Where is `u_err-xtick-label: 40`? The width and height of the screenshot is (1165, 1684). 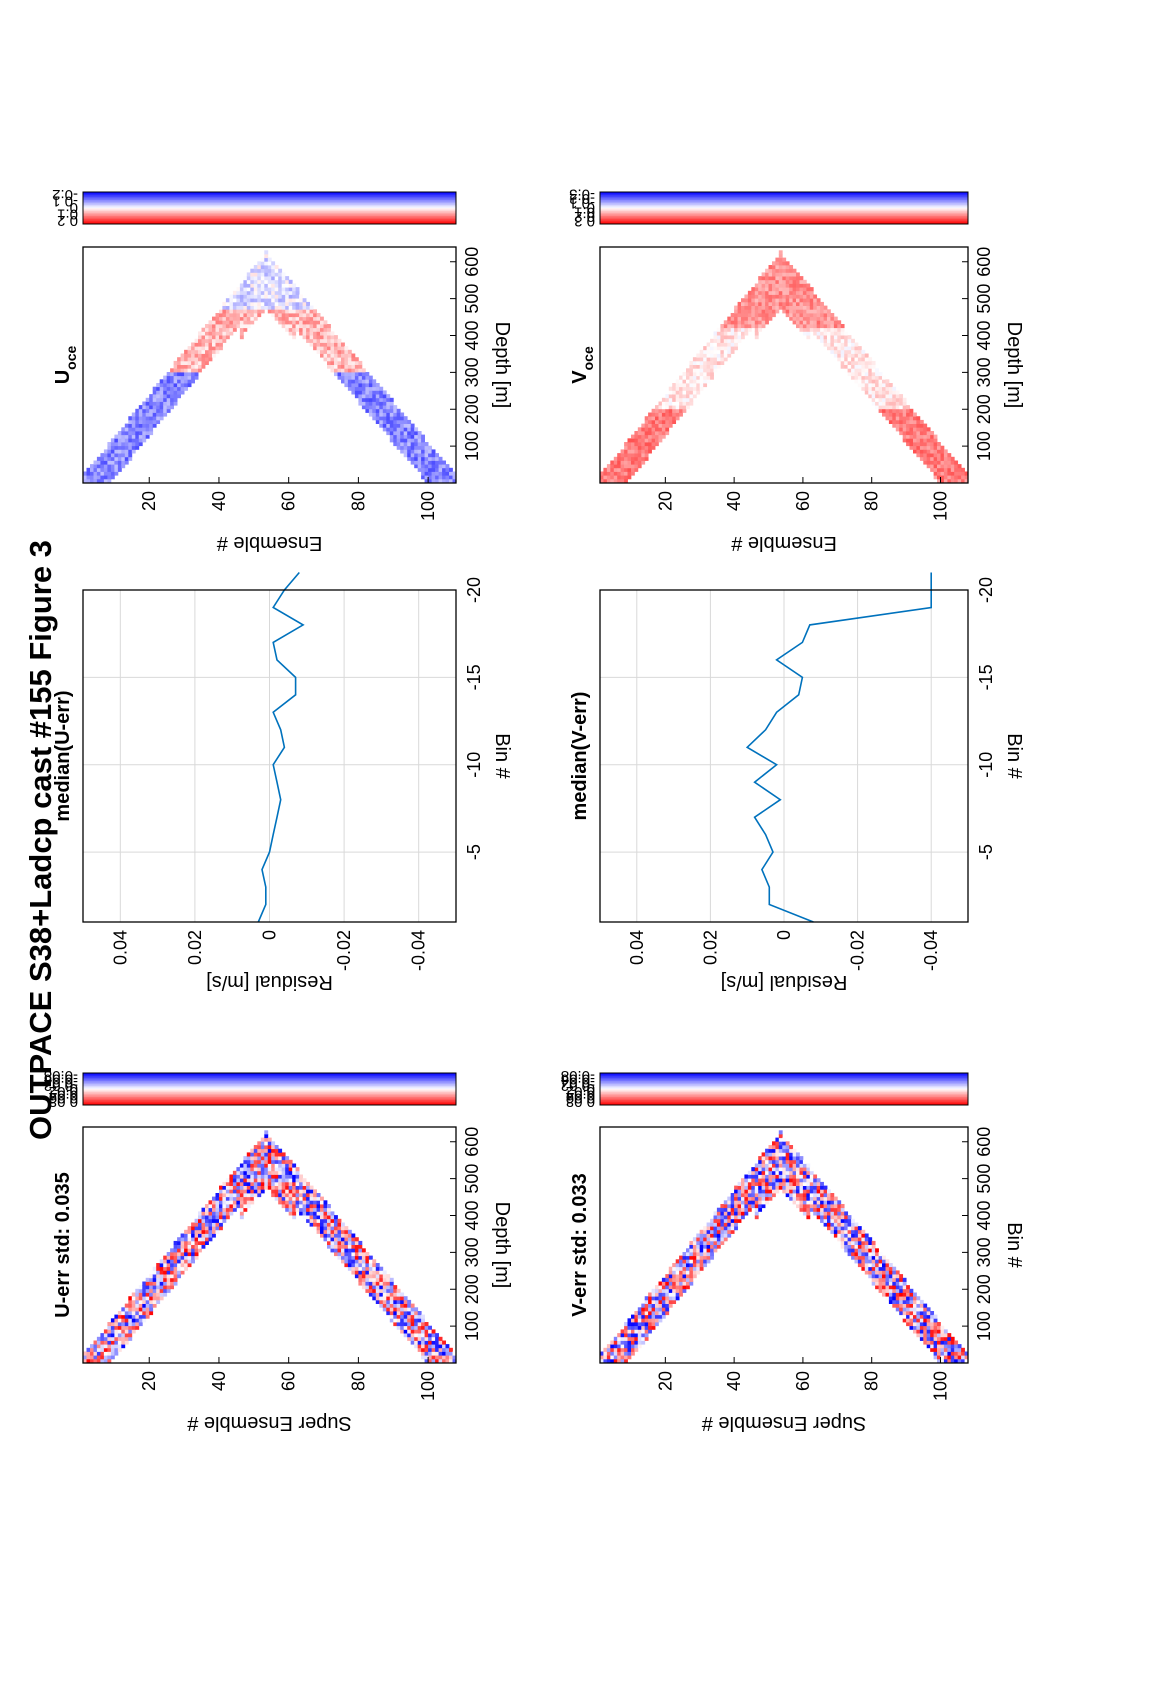 u_err-xtick-label: 40 is located at coordinates (219, 1381).